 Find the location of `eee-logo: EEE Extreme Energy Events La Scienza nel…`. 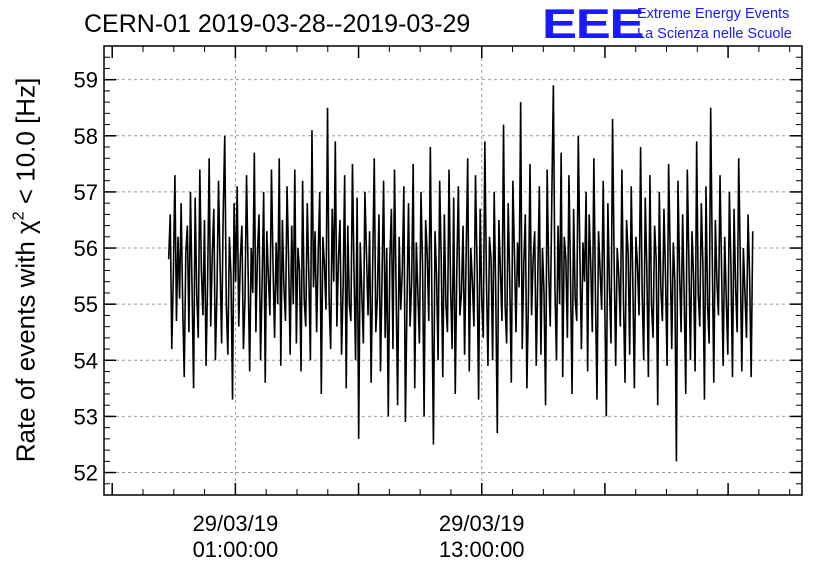

eee-logo: EEE Extreme Energy Events La Scienza nel… is located at coordinates (687, 24).